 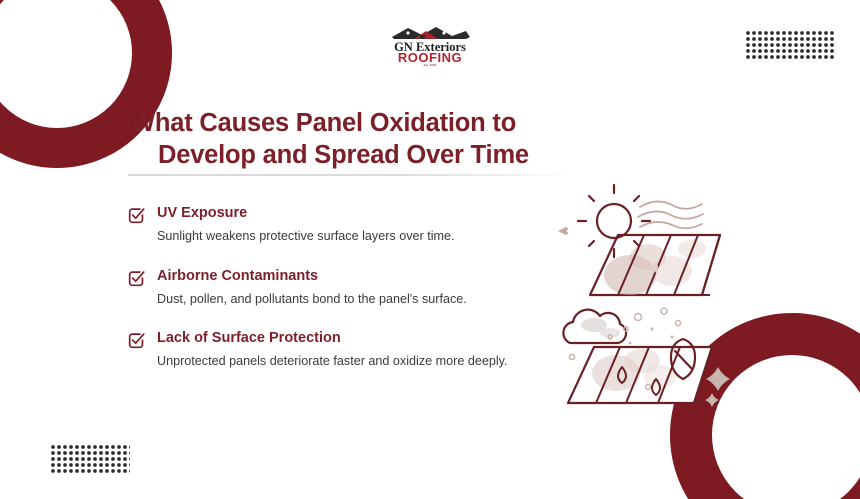 What do you see at coordinates (430, 64) in the screenshot?
I see `logo-tagline: Est. 2005` at bounding box center [430, 64].